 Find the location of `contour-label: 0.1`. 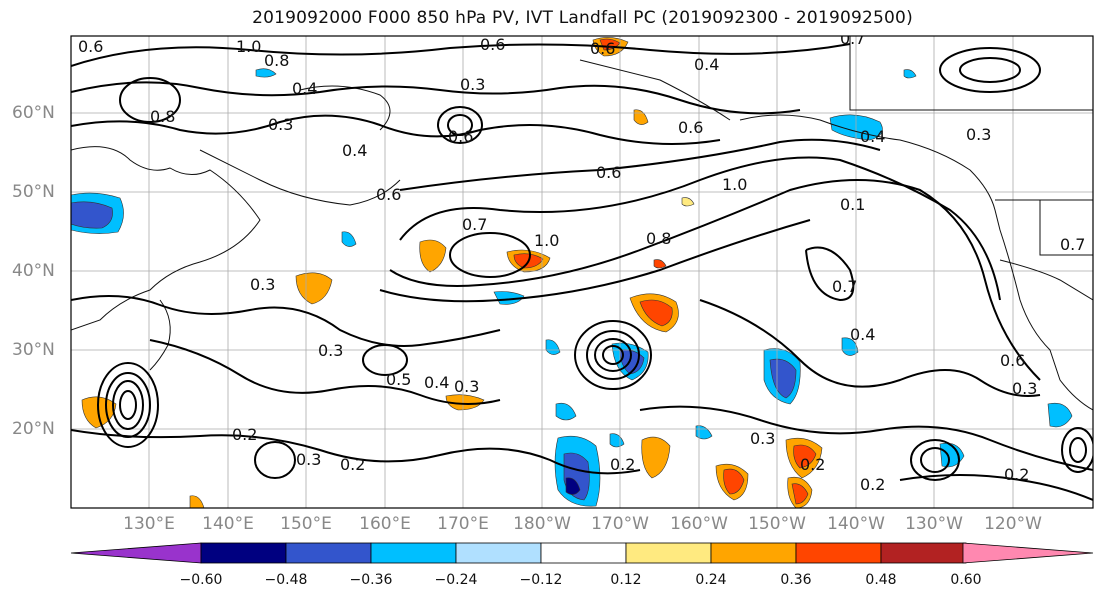

contour-label: 0.1 is located at coordinates (852, 204).